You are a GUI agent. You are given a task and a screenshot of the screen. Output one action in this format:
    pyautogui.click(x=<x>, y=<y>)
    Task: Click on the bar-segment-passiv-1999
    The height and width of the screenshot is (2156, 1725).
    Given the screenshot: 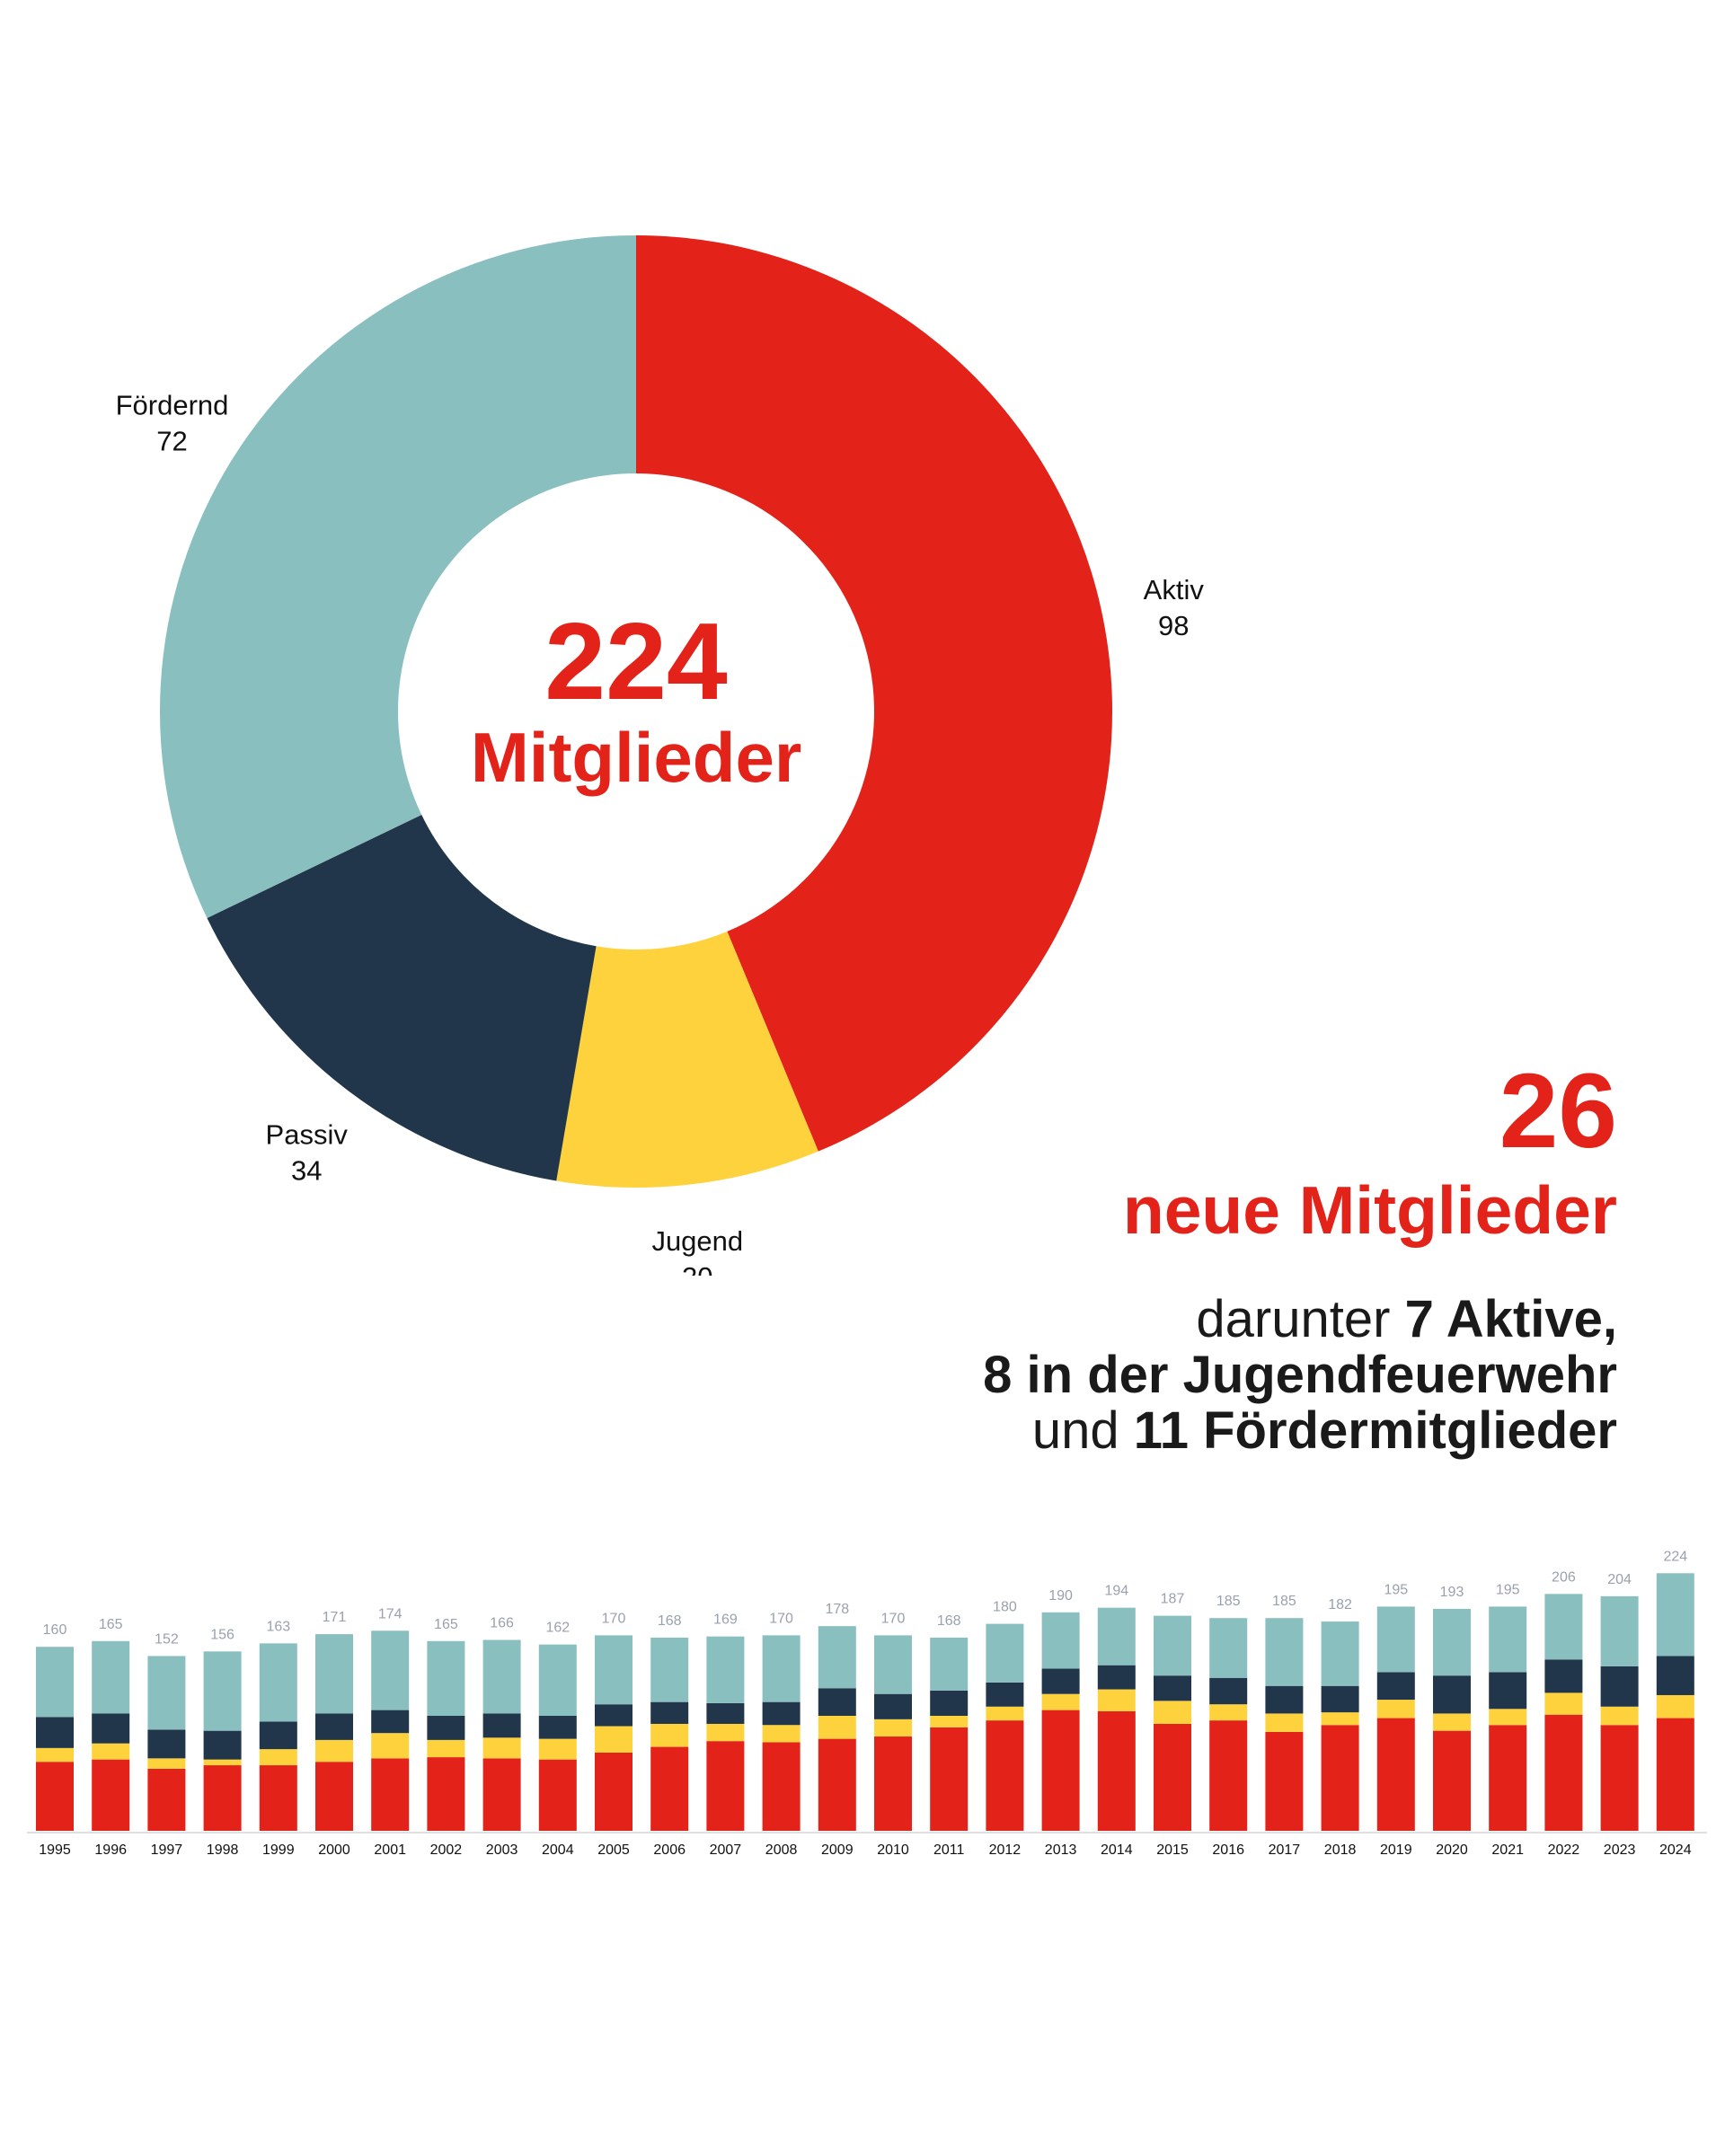 What is the action you would take?
    pyautogui.click(x=278, y=1736)
    